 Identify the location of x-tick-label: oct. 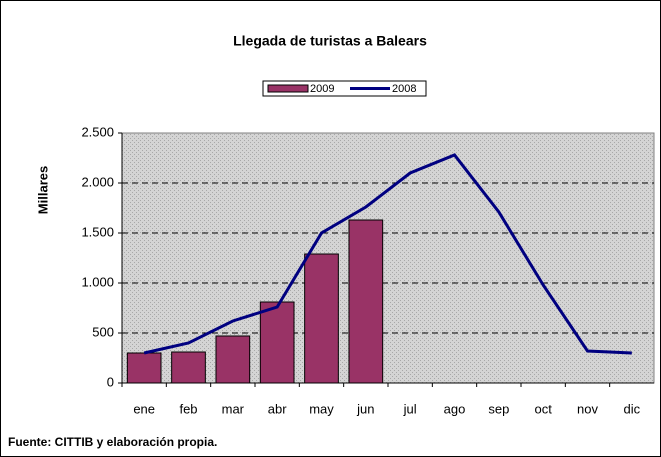
(543, 408).